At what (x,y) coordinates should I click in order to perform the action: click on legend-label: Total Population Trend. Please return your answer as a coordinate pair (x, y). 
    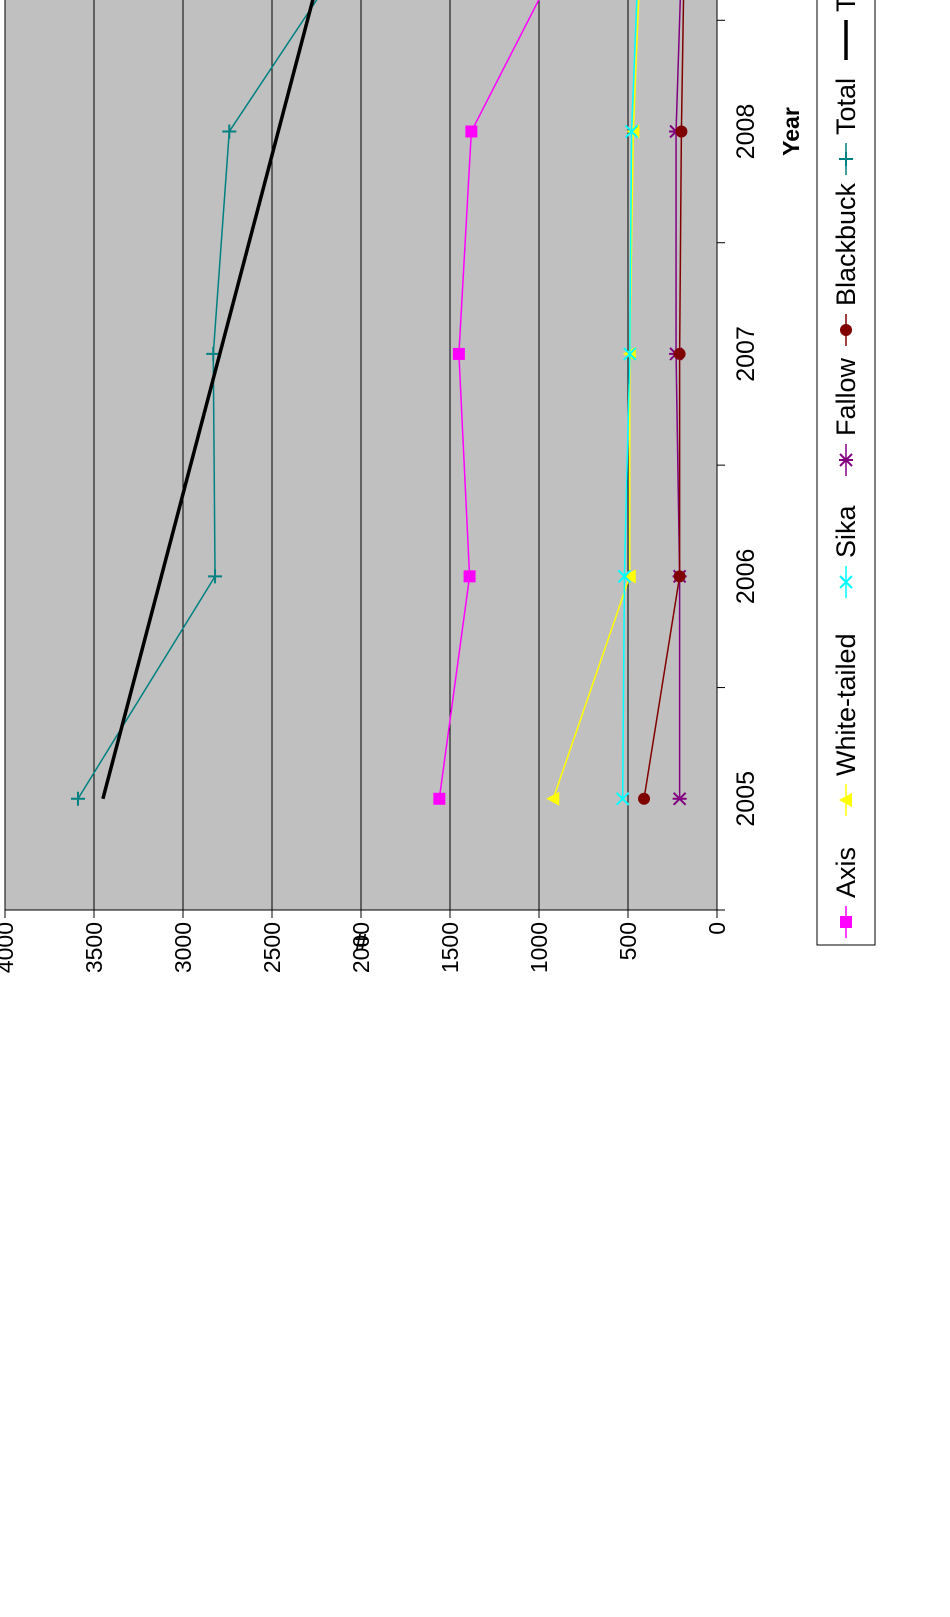
    Looking at the image, I should click on (846, 6).